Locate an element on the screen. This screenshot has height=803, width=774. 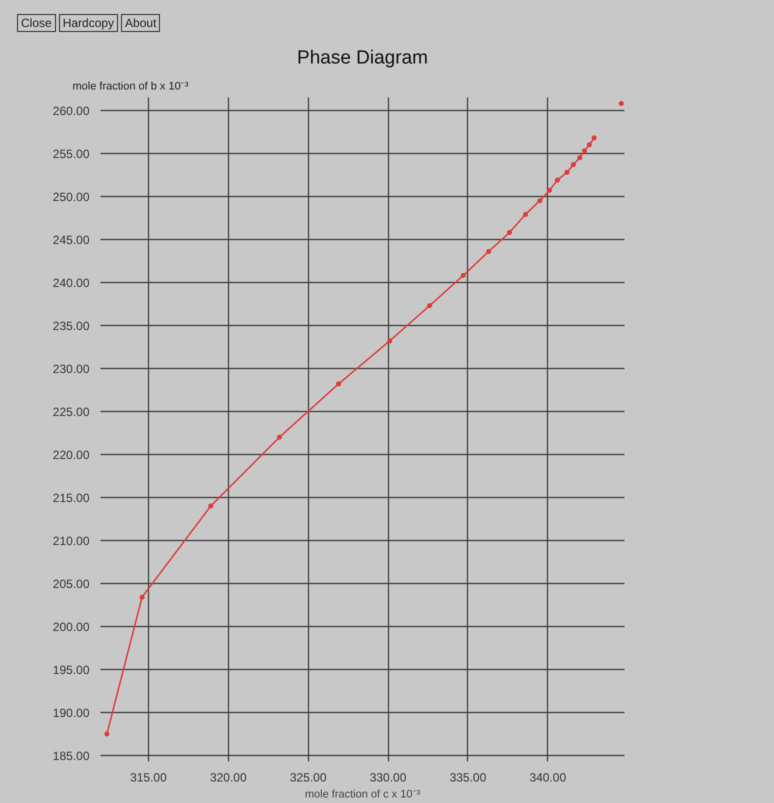
y-tick-label: 215.00 is located at coordinates (71, 497).